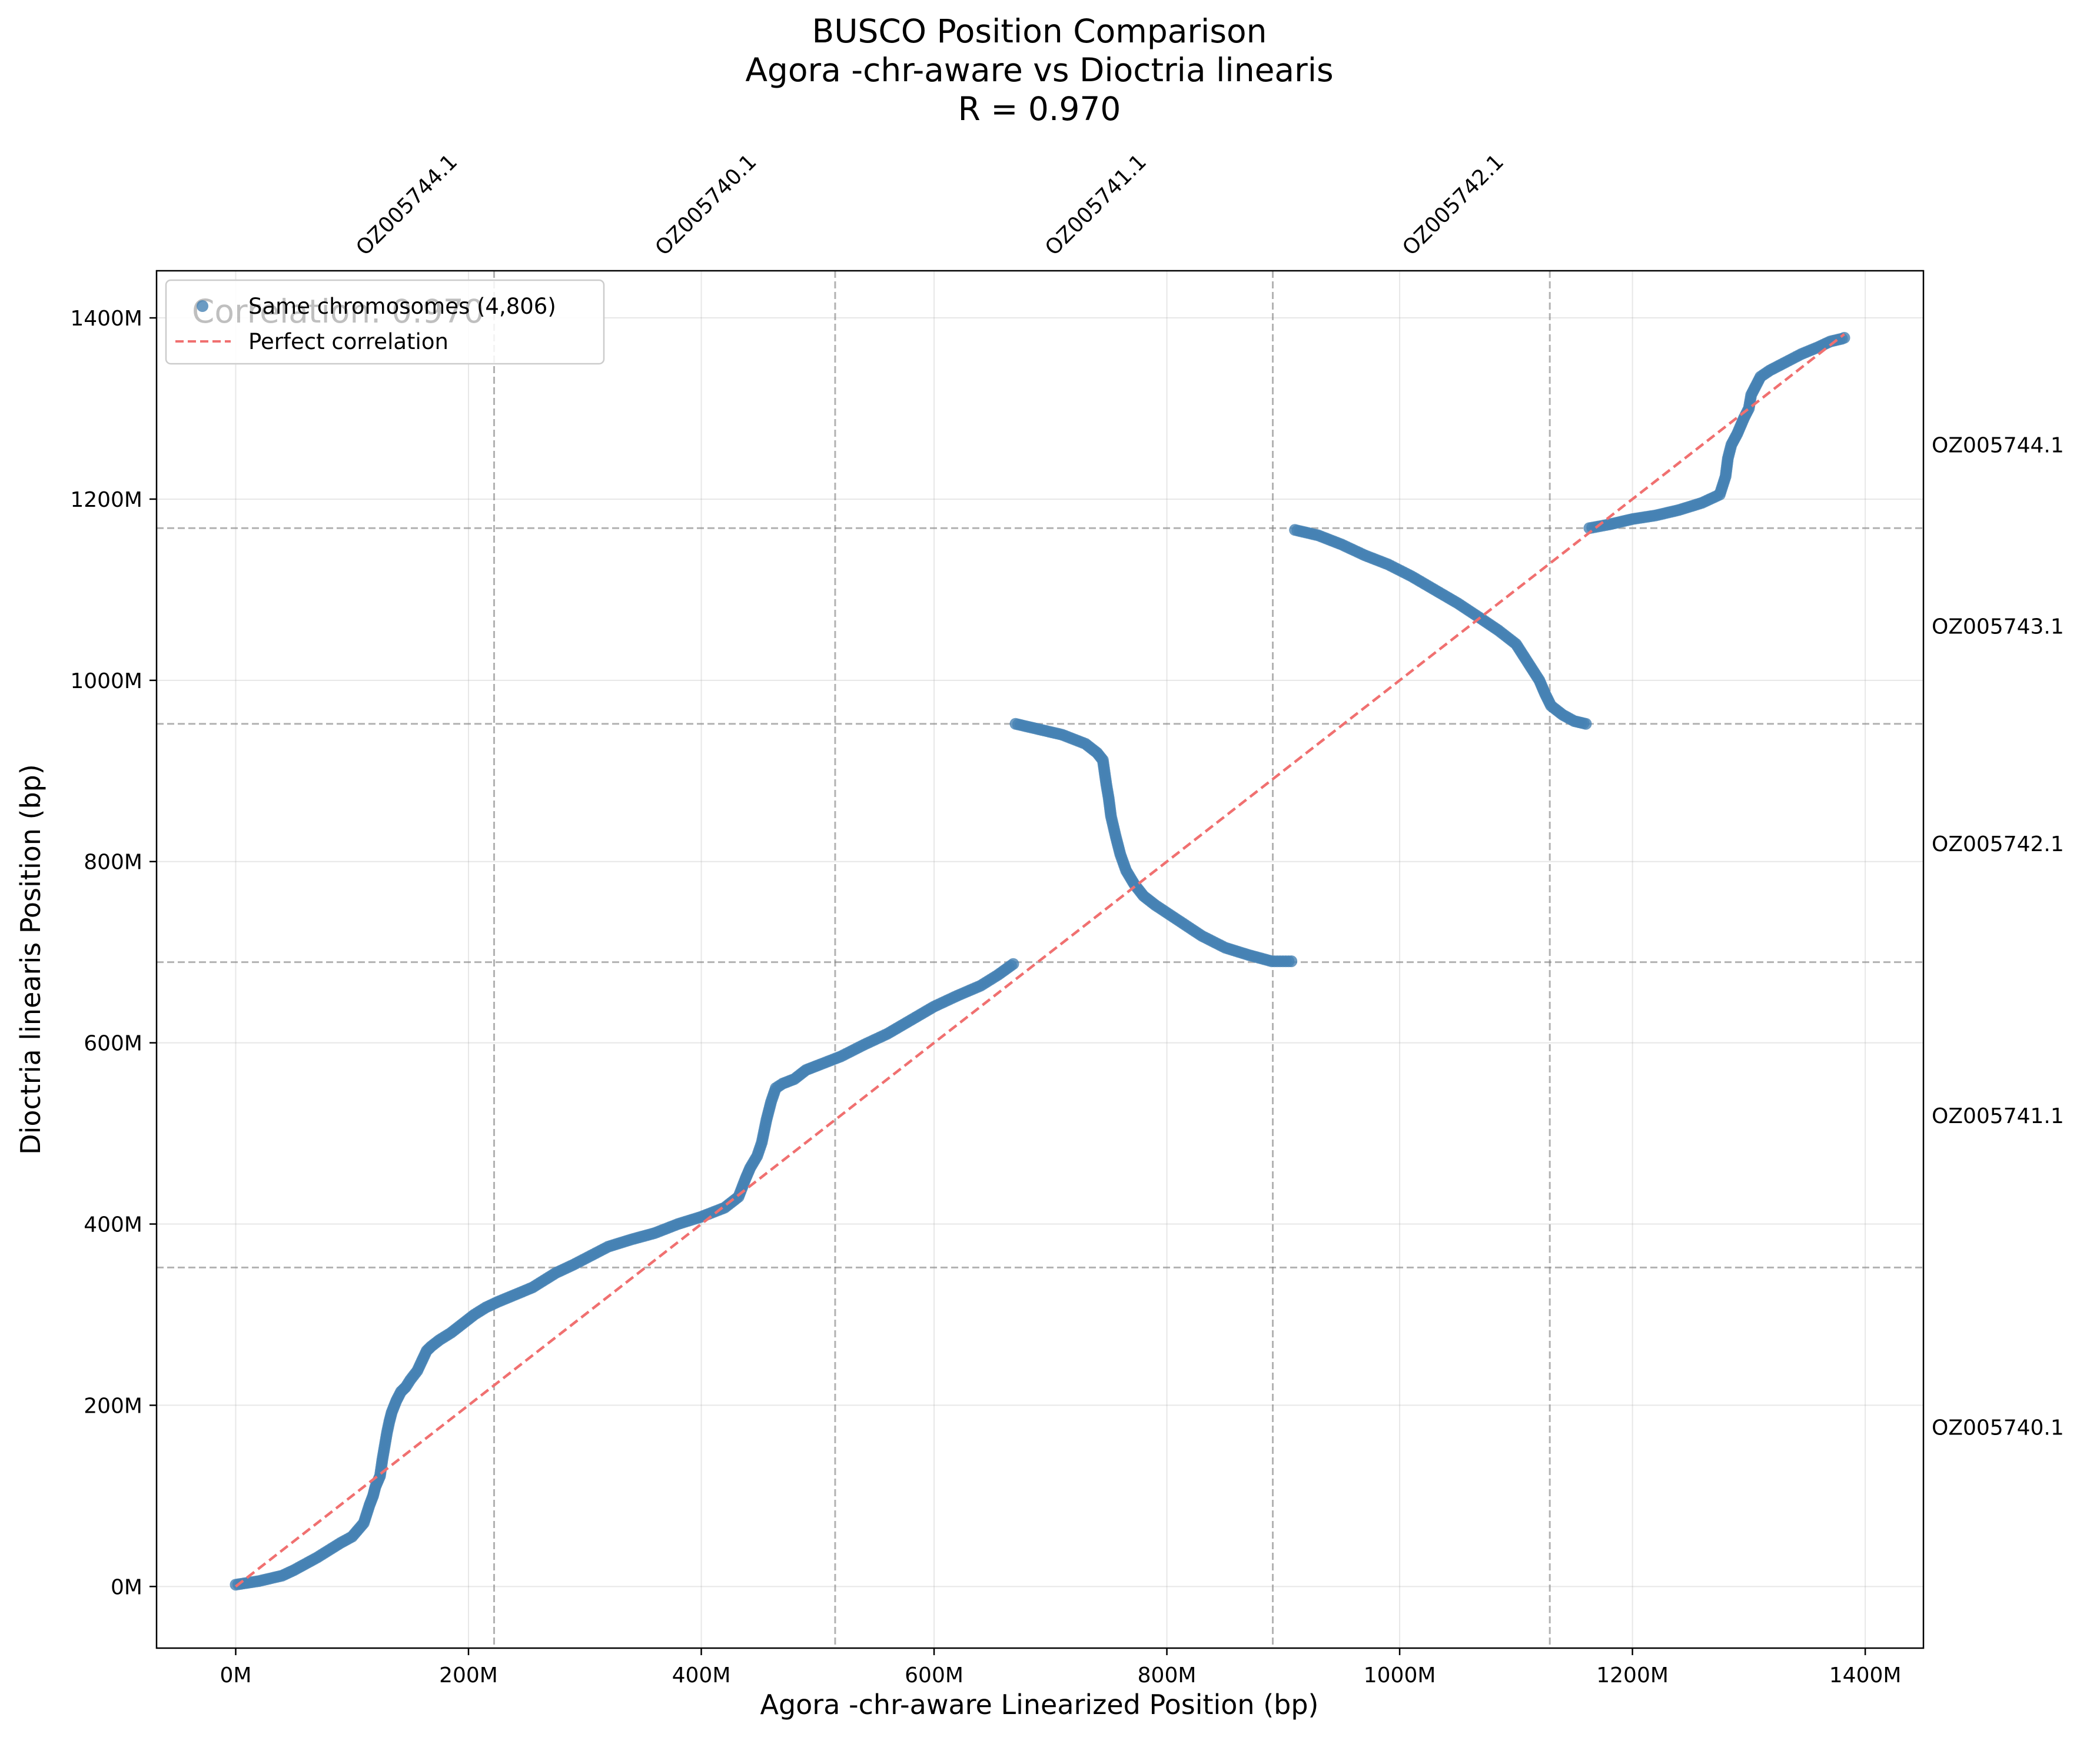 The image size is (2100, 1747). What do you see at coordinates (1400, 1675) in the screenshot?
I see `x-tick-label: 1000M` at bounding box center [1400, 1675].